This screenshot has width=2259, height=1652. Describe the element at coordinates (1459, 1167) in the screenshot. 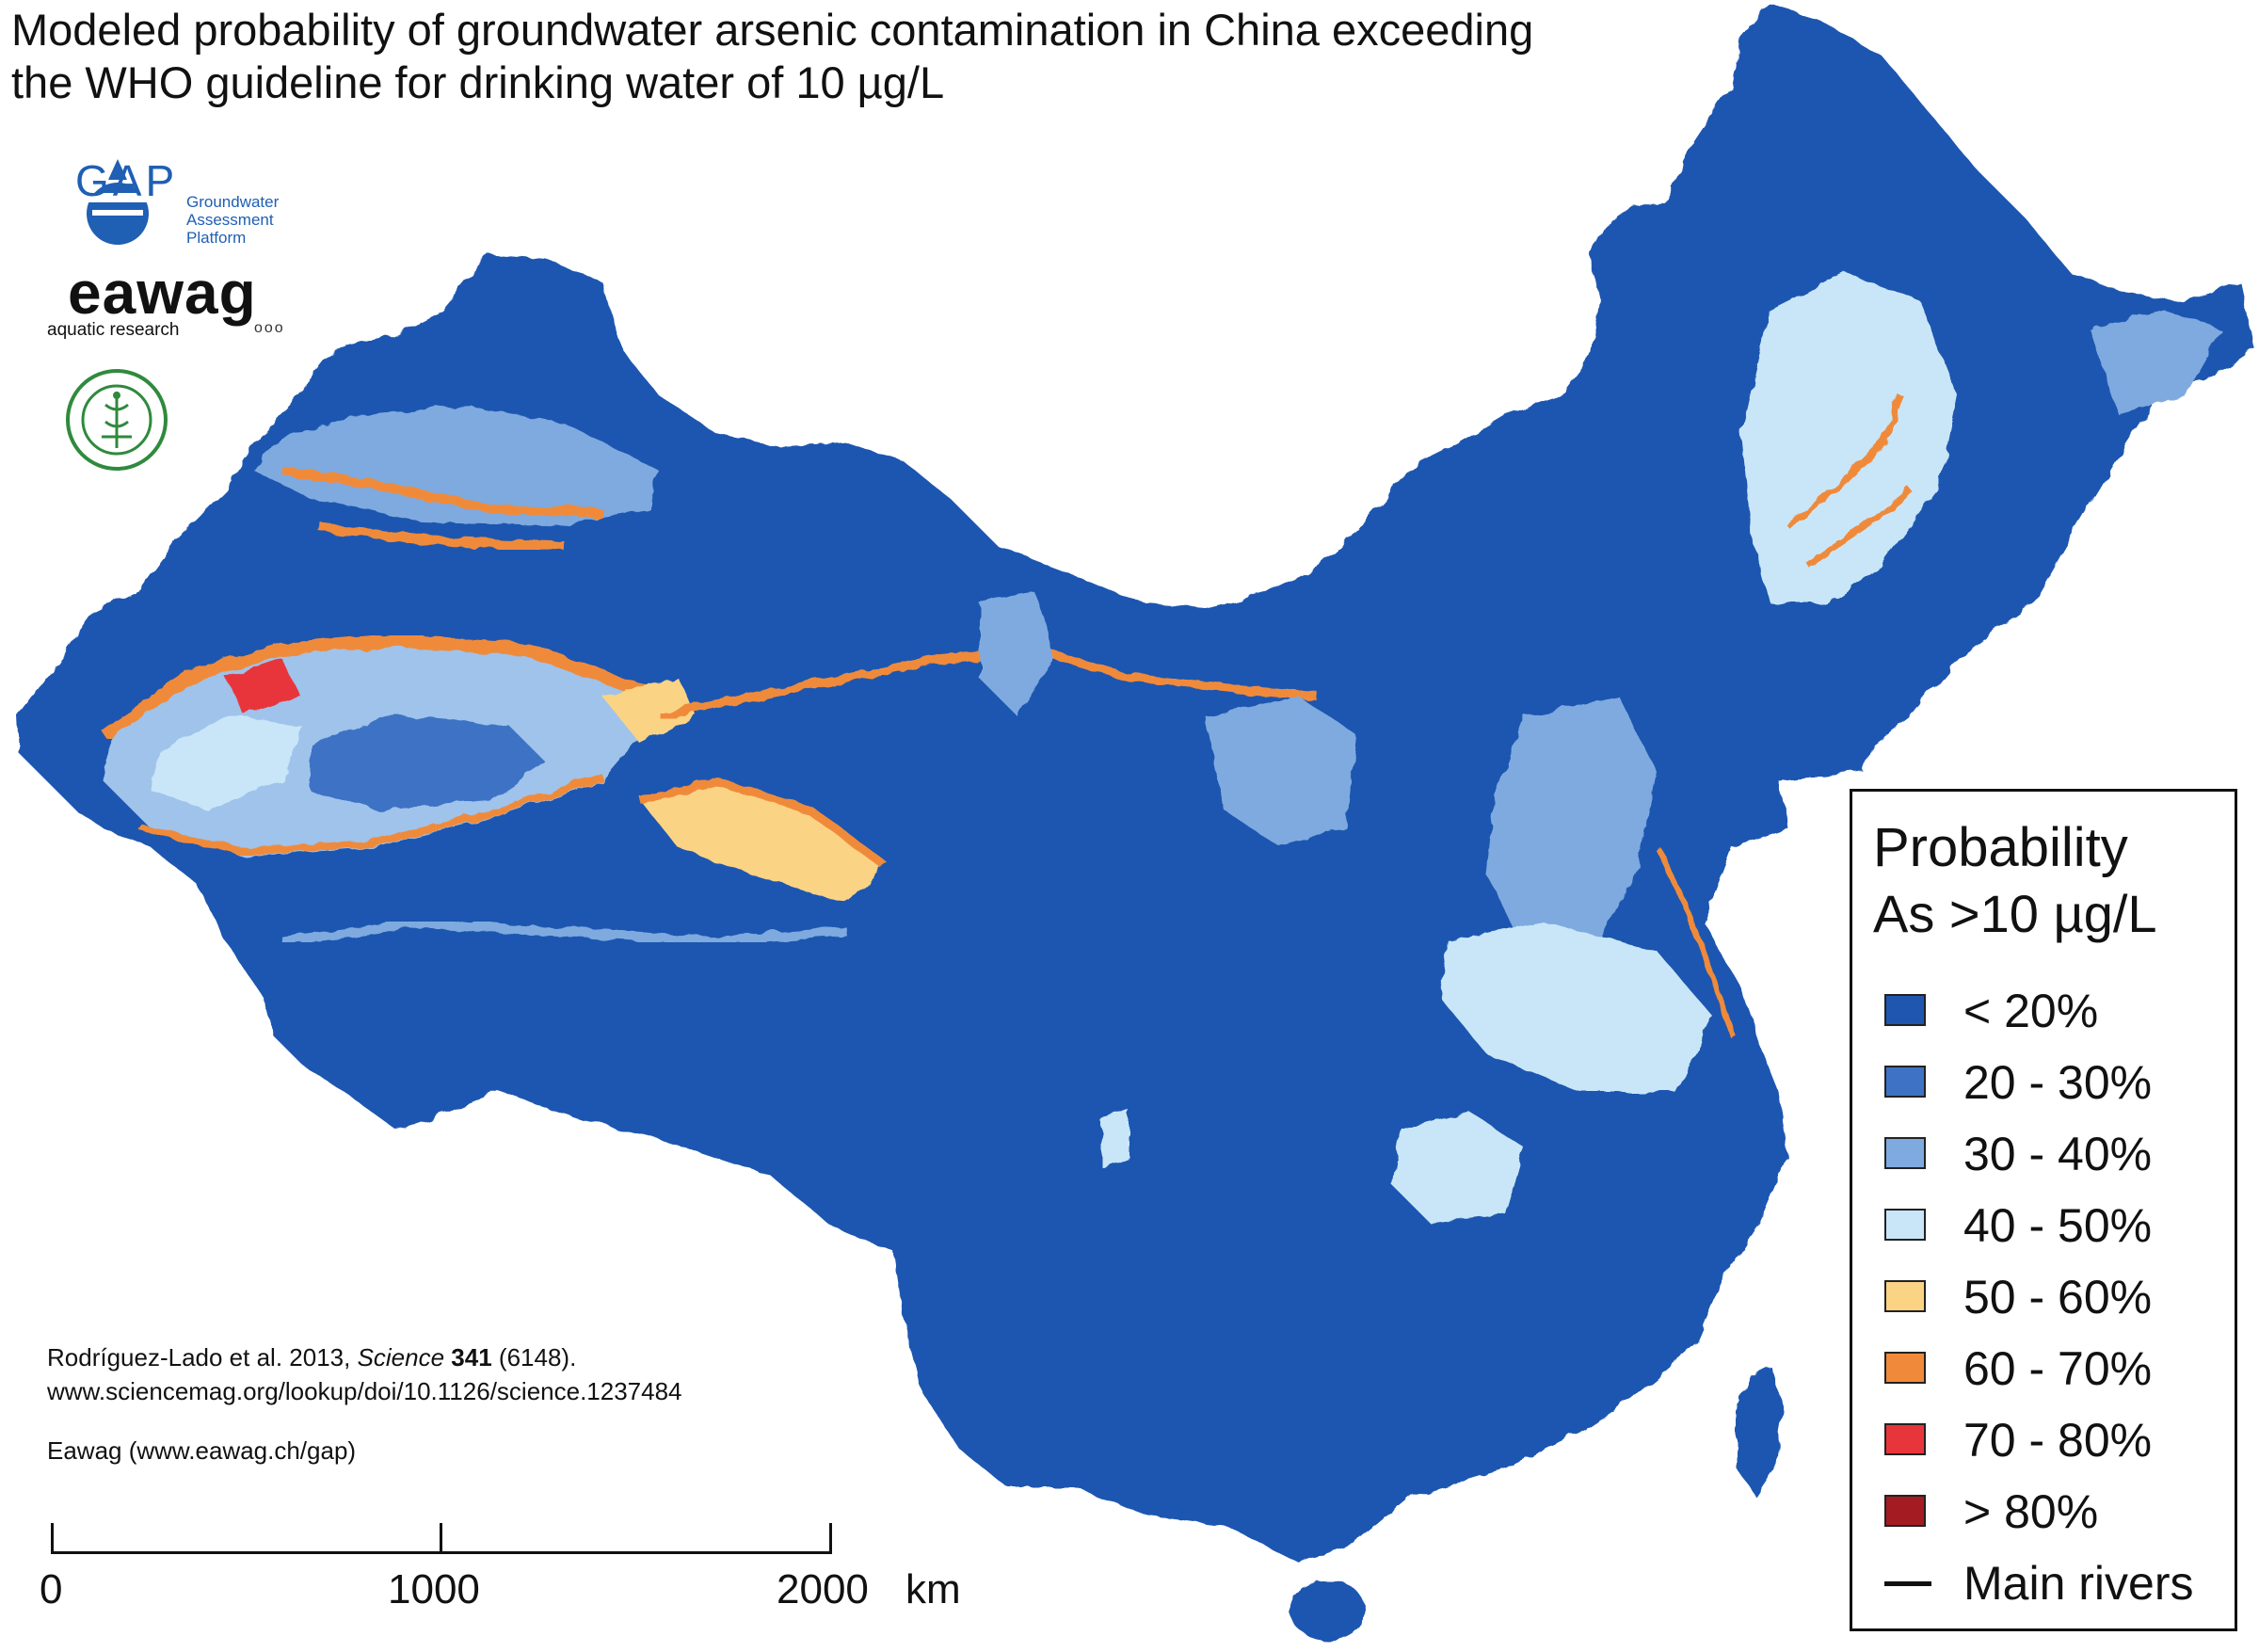

I see `yangtze-middle-pale` at that location.